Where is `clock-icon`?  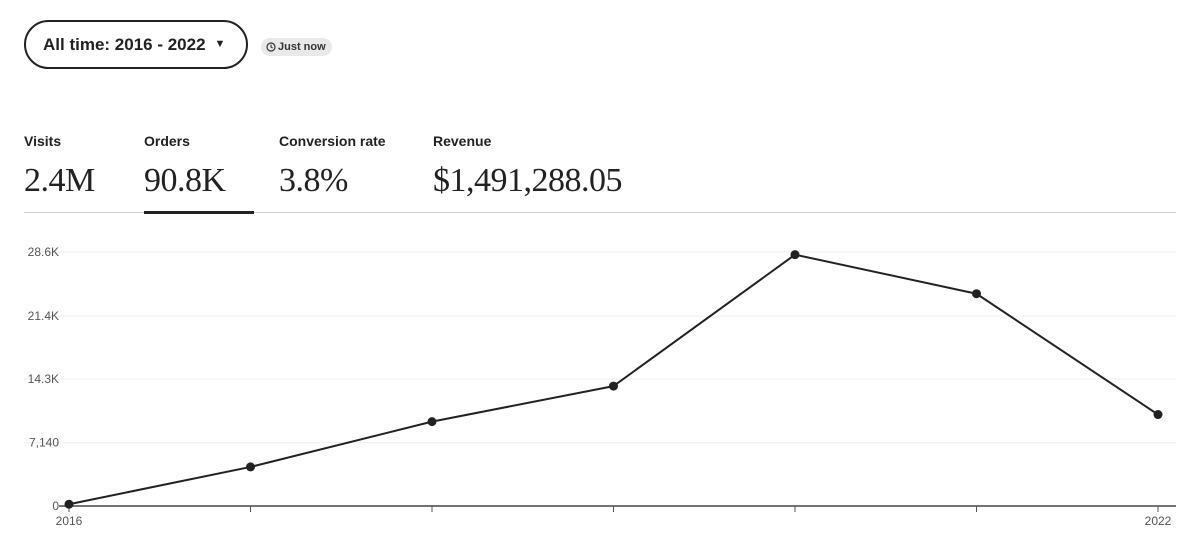 clock-icon is located at coordinates (271, 47).